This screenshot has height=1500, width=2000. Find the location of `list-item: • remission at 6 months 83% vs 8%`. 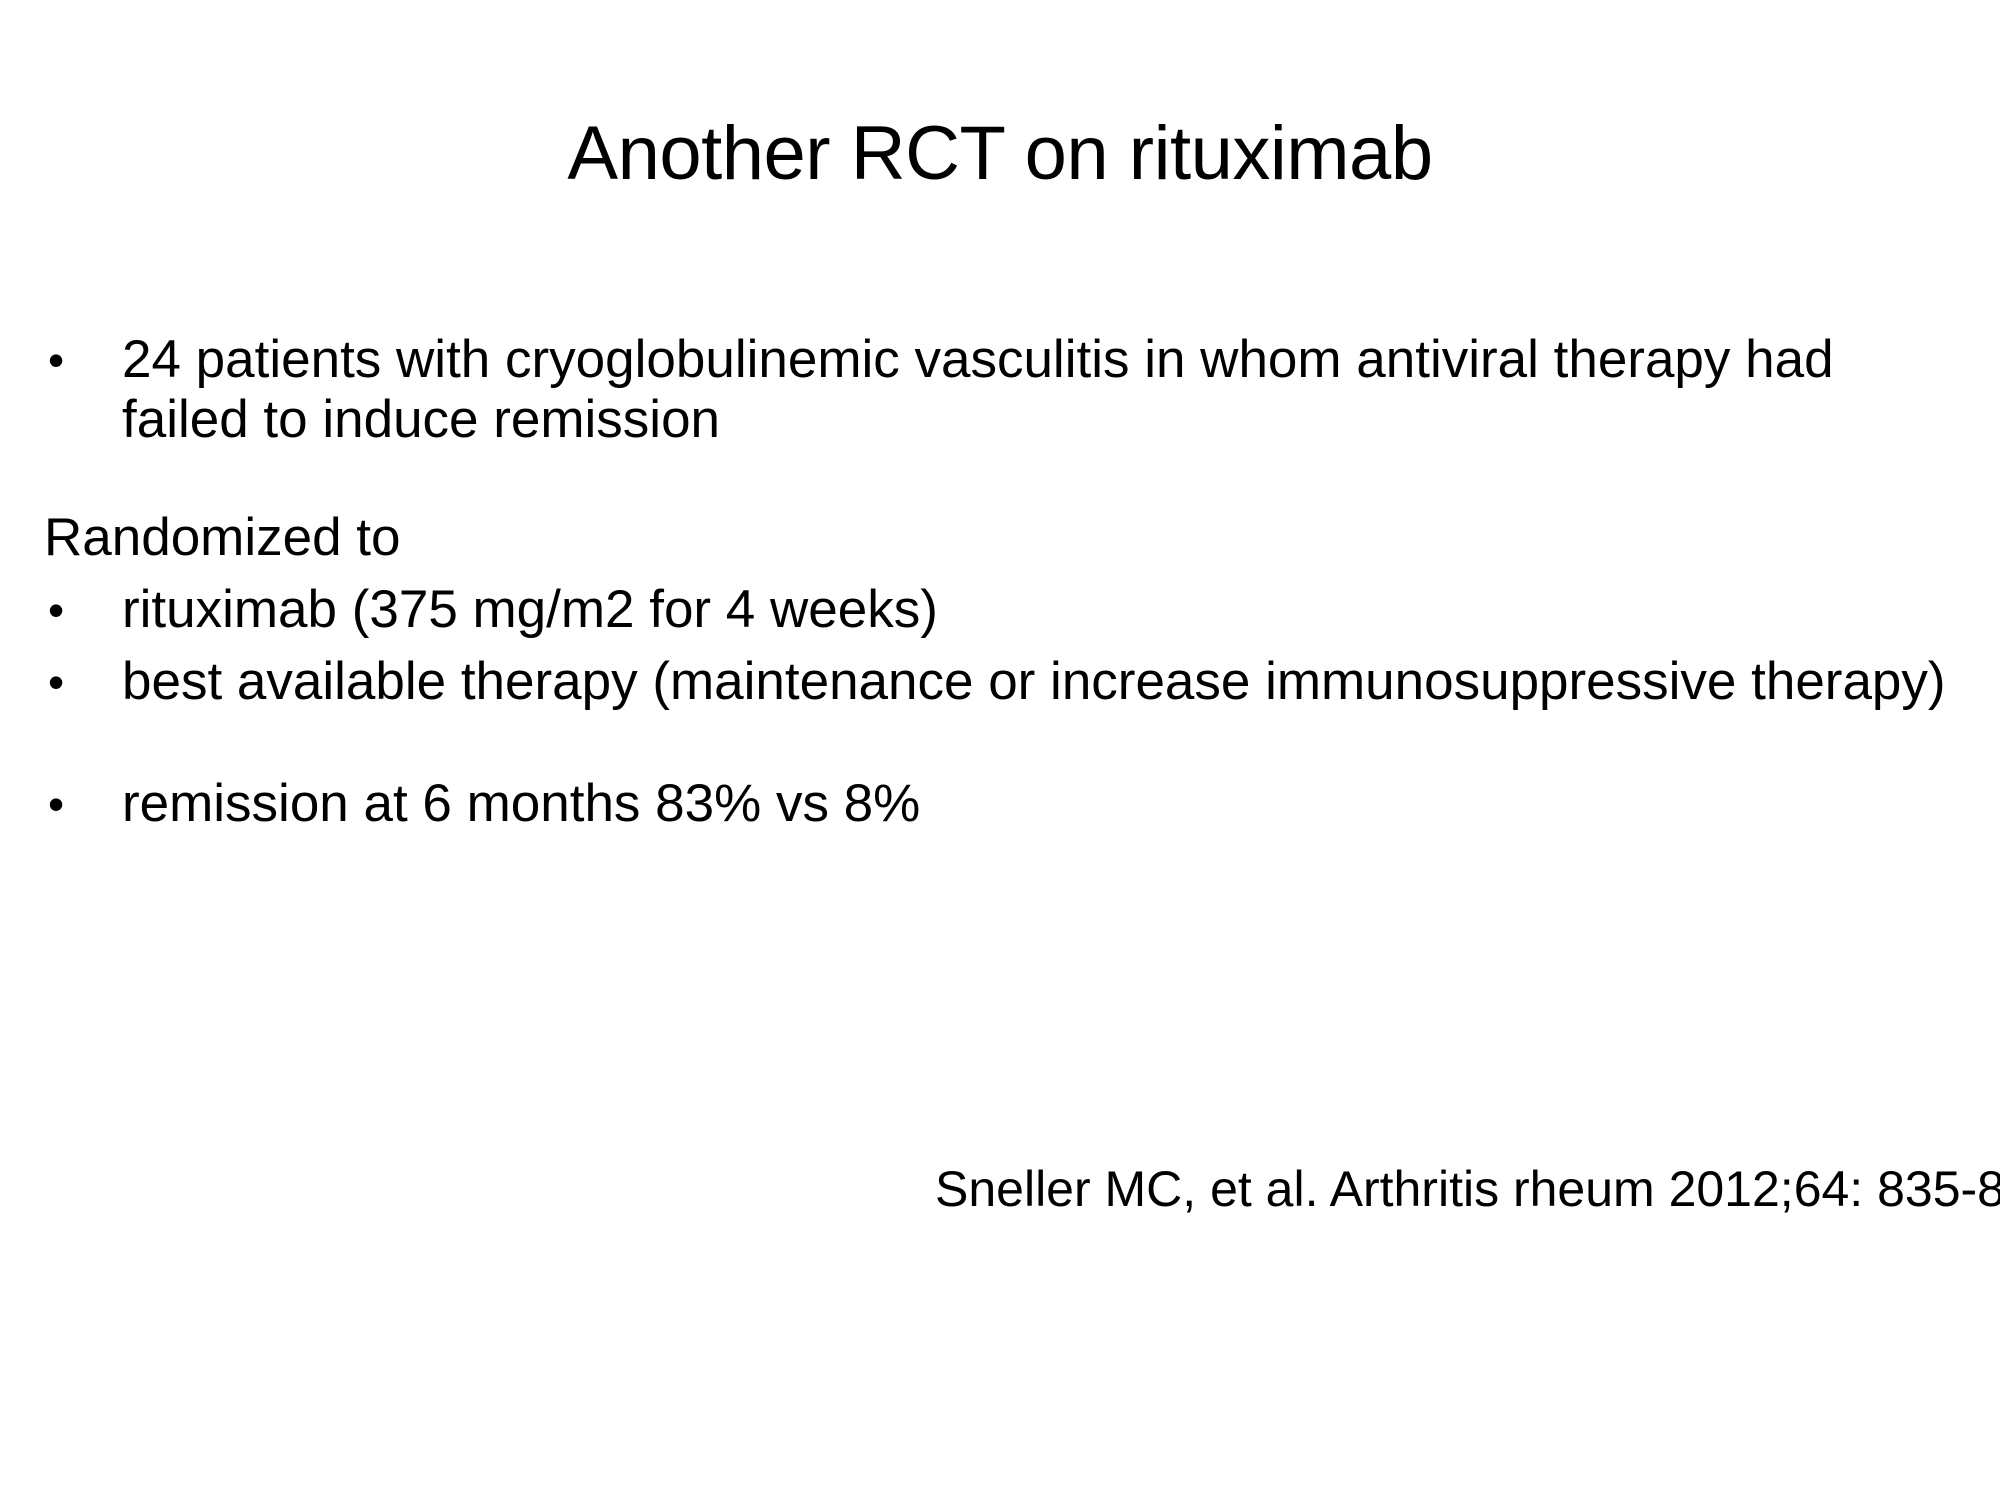

list-item: • remission at 6 months 83% vs 8% is located at coordinates (1005, 804).